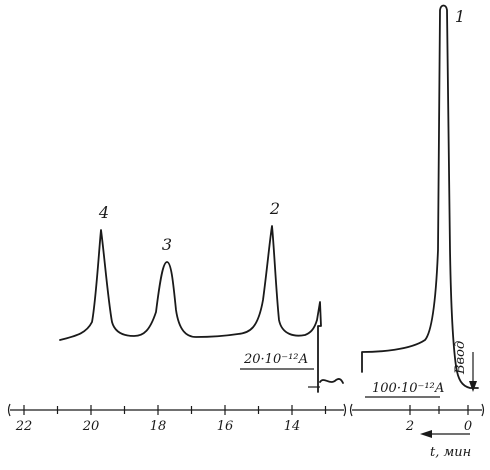 The image size is (490, 470). What do you see at coordinates (450, 452) in the screenshot?
I see `x-axis-label: t, мин` at bounding box center [450, 452].